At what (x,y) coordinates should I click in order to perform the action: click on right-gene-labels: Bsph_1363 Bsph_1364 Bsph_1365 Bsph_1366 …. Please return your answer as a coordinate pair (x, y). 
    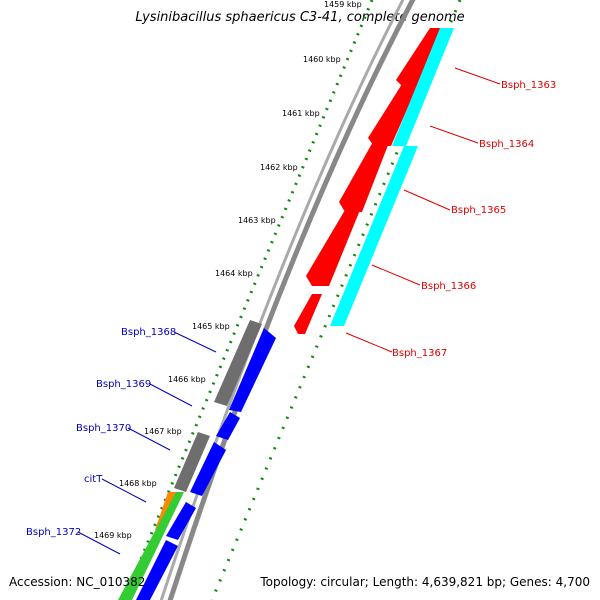
    Looking at the image, I should click on (474, 219).